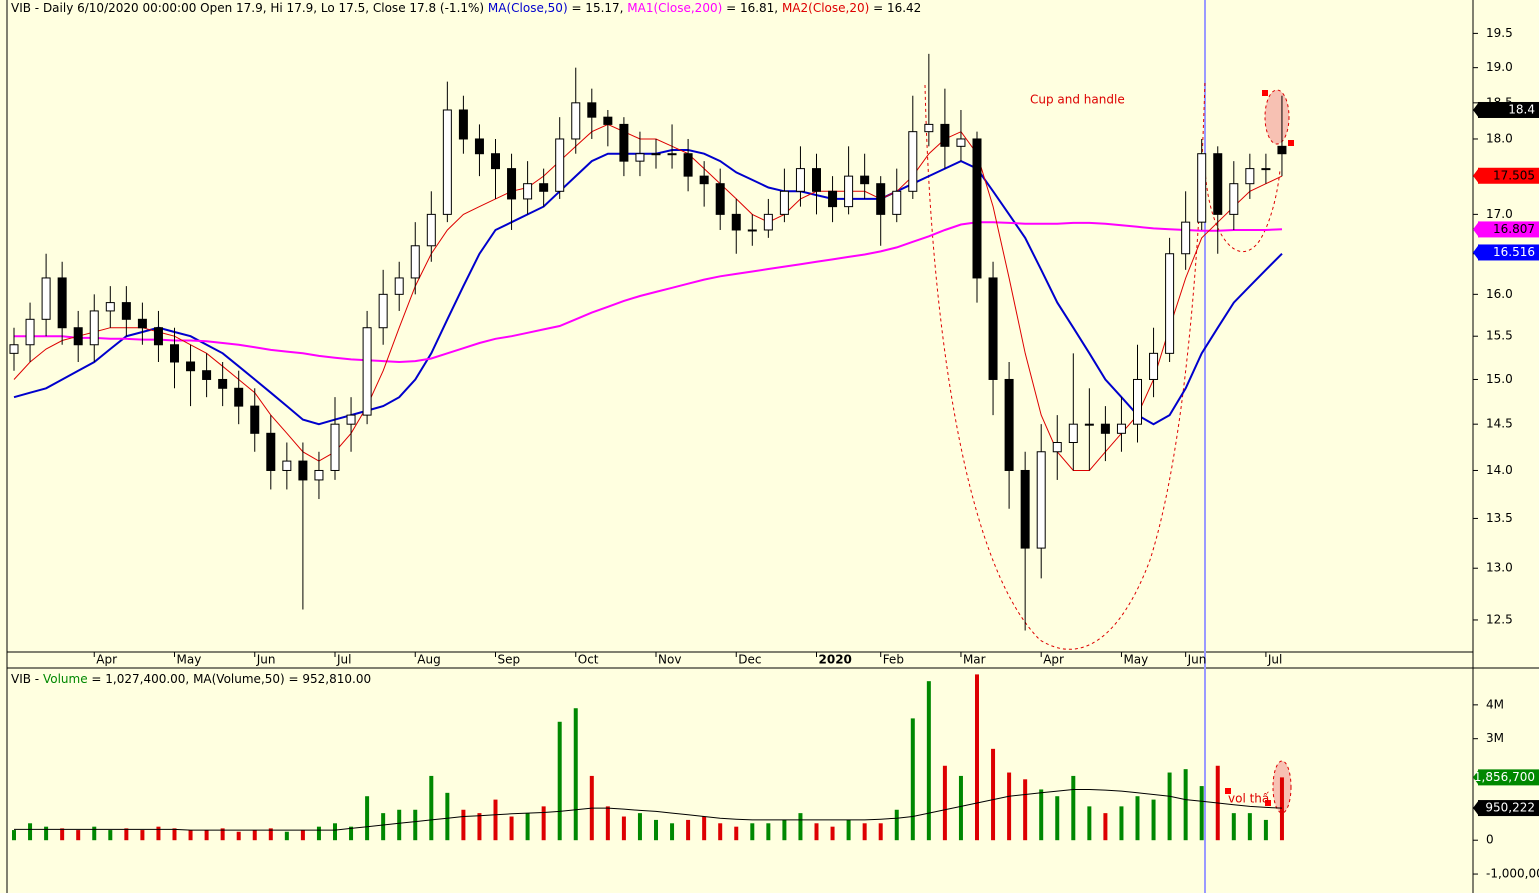  Describe the element at coordinates (1274, 660) in the screenshot. I see `x-tick-label: Jul` at that location.